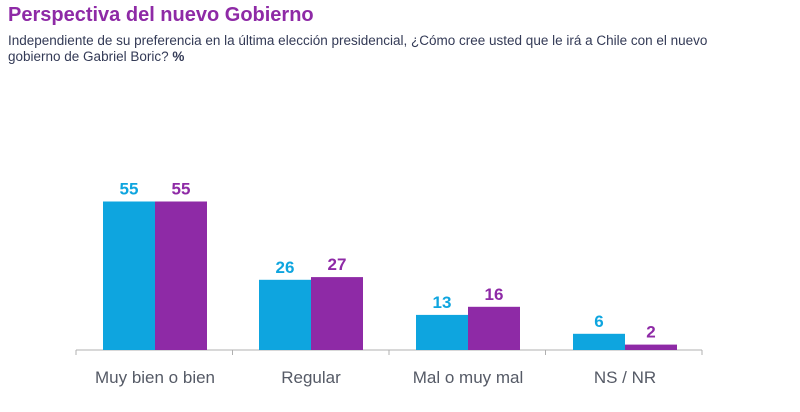  I want to click on x-tick-label: NS / NR, so click(625, 377).